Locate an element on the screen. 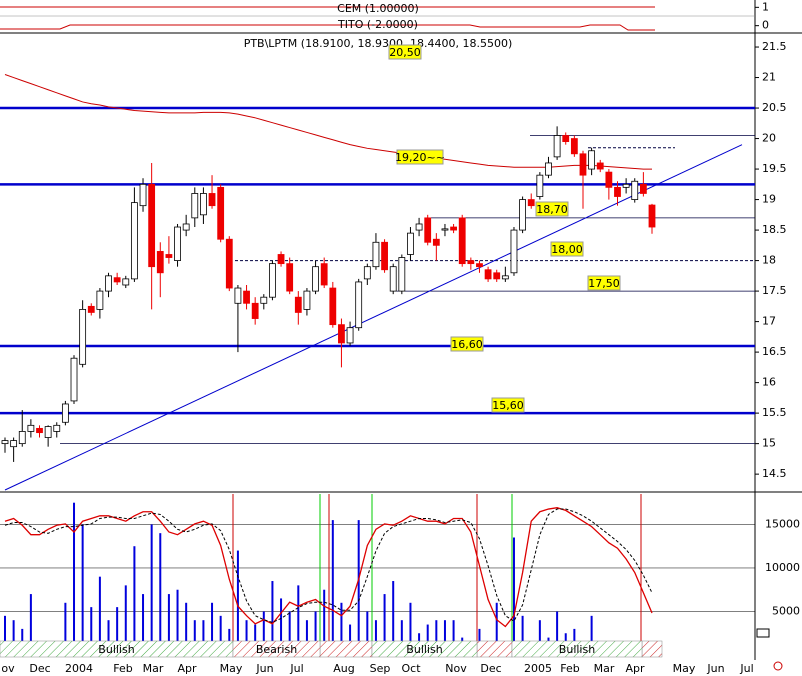 The image size is (802, 676). y-tick-label: 15000 is located at coordinates (782, 523).